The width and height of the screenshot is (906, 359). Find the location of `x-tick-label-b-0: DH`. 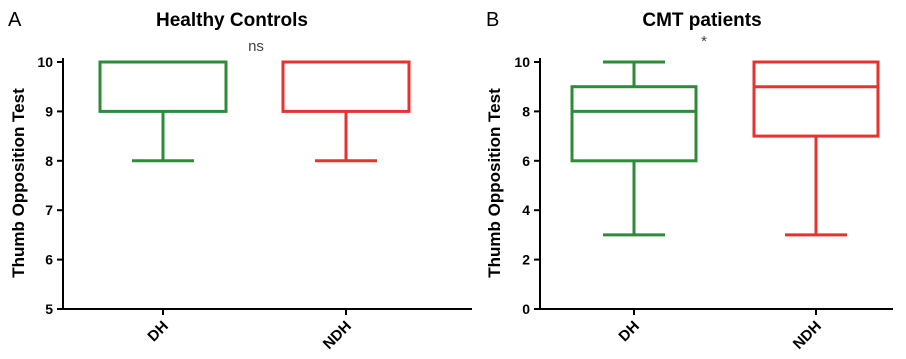

x-tick-label-b-0: DH is located at coordinates (628, 331).